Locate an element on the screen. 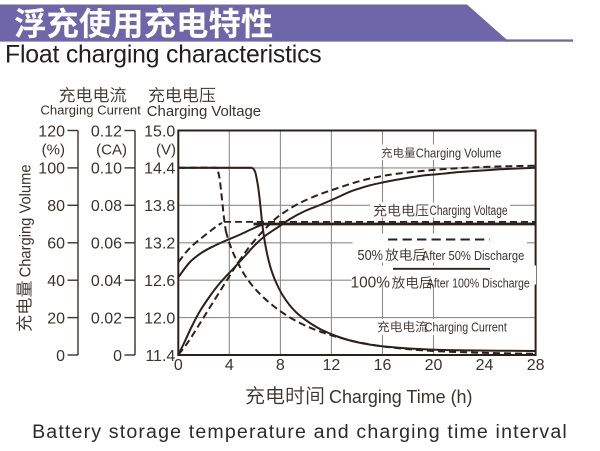  svg-text: (CA) is located at coordinates (111, 150).